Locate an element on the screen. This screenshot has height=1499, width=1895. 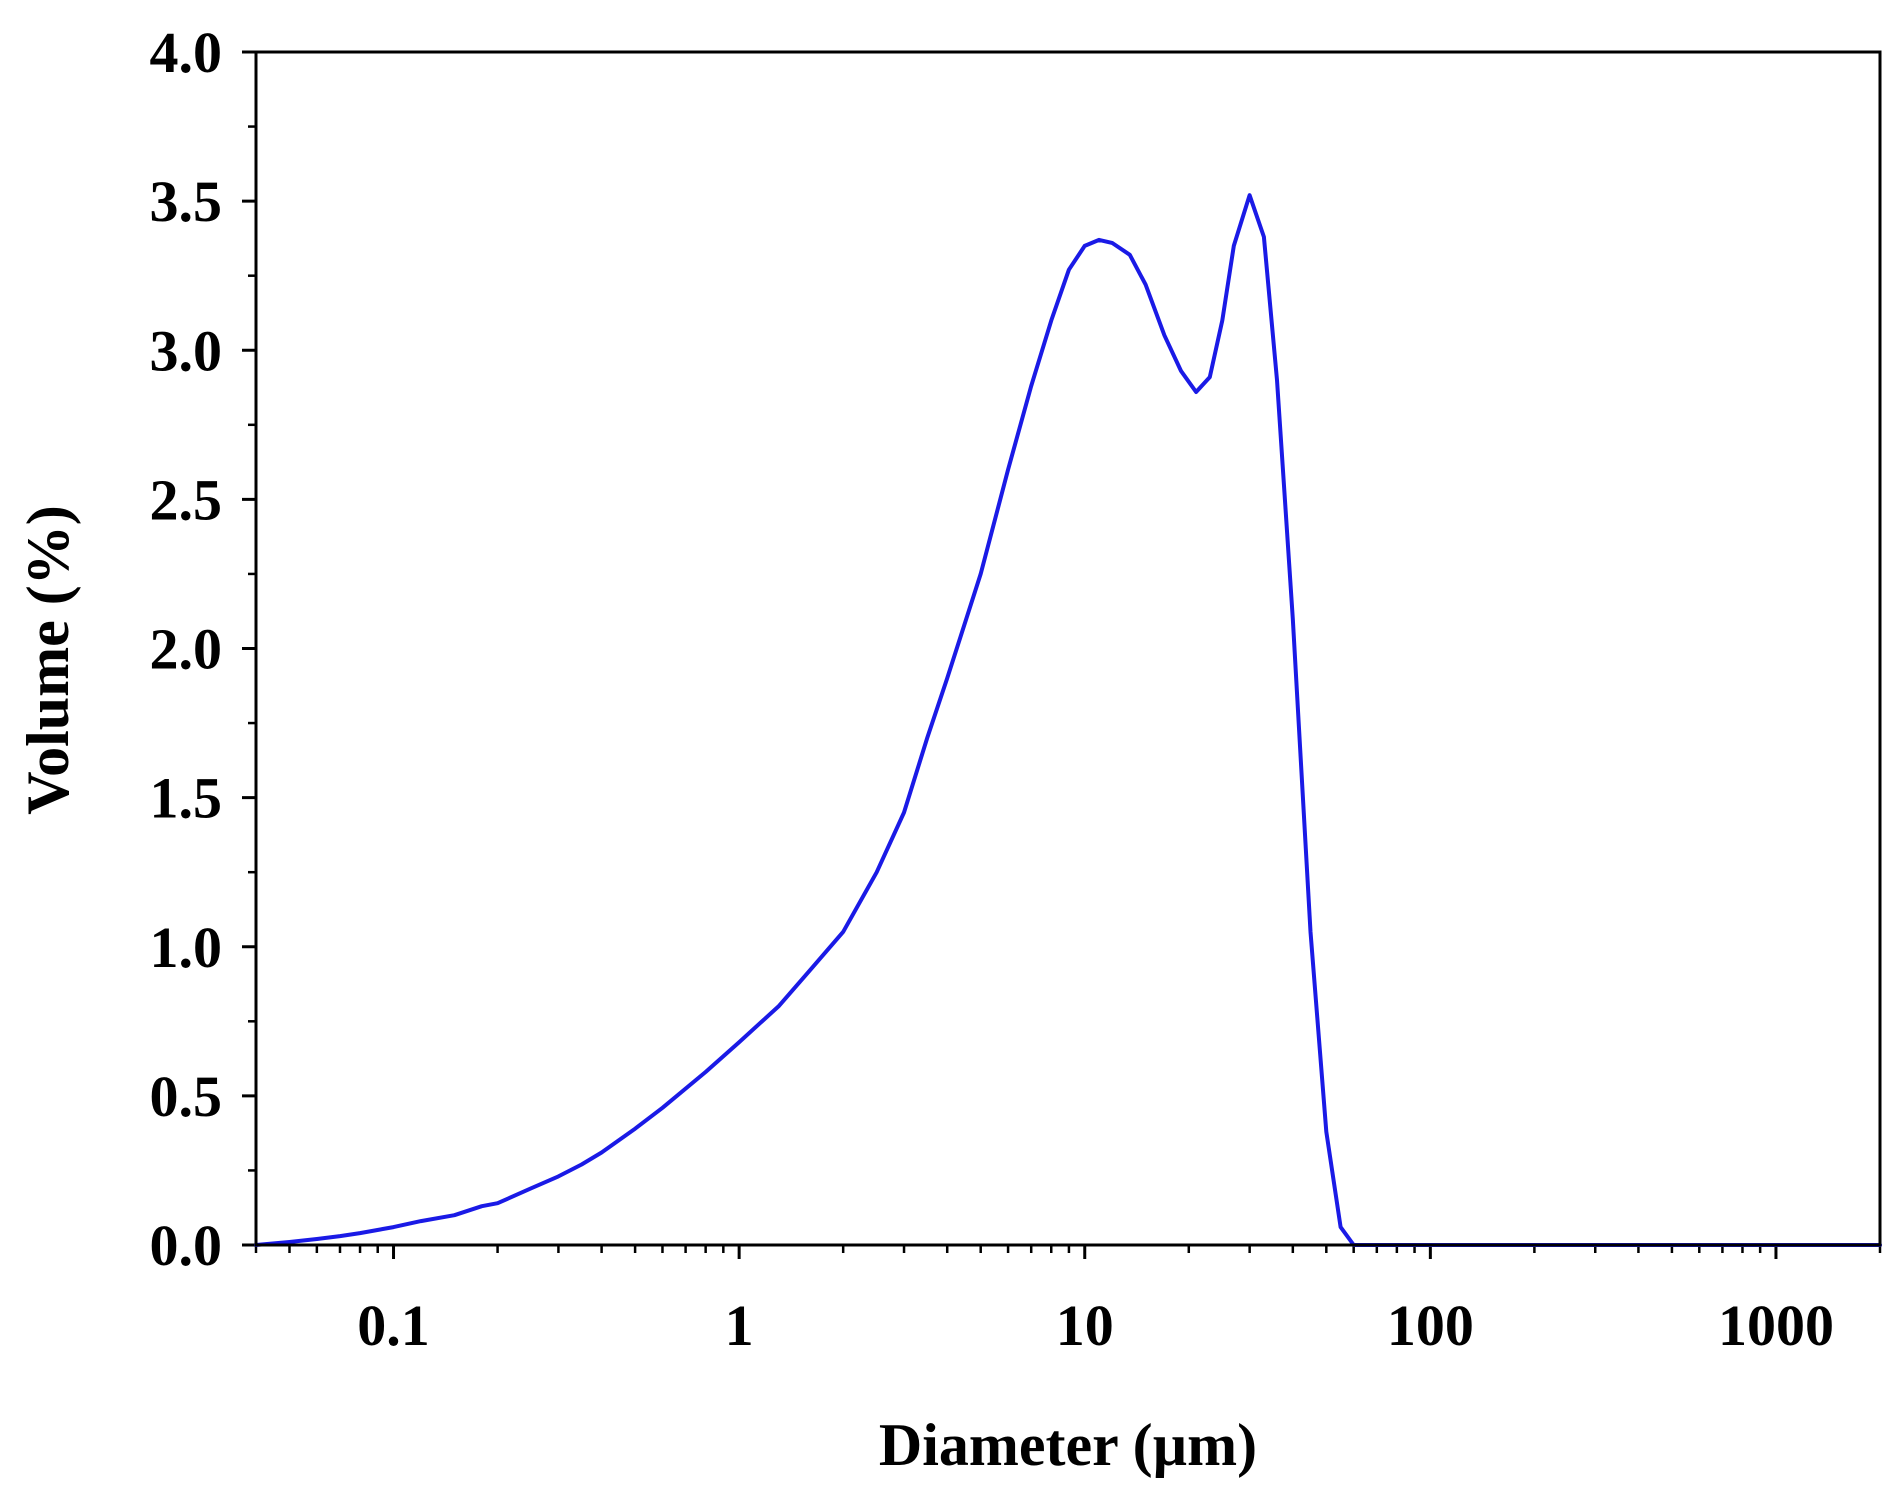
y-tick-label: 2.5 is located at coordinates (186, 499).